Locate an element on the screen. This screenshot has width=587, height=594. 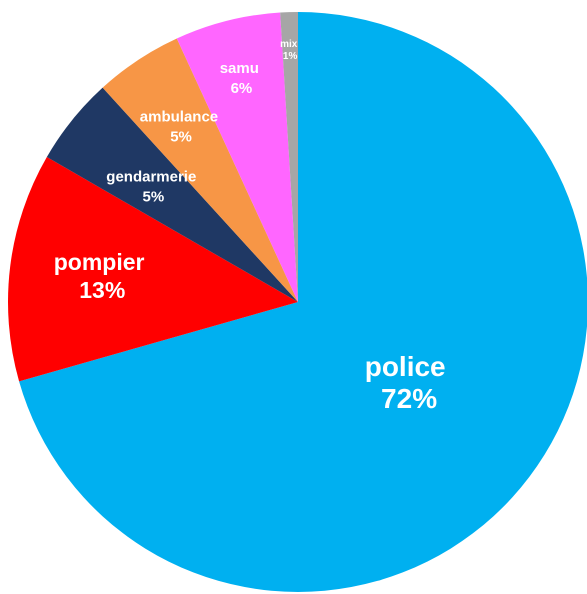
slice-percent-mix: 1% is located at coordinates (290, 56).